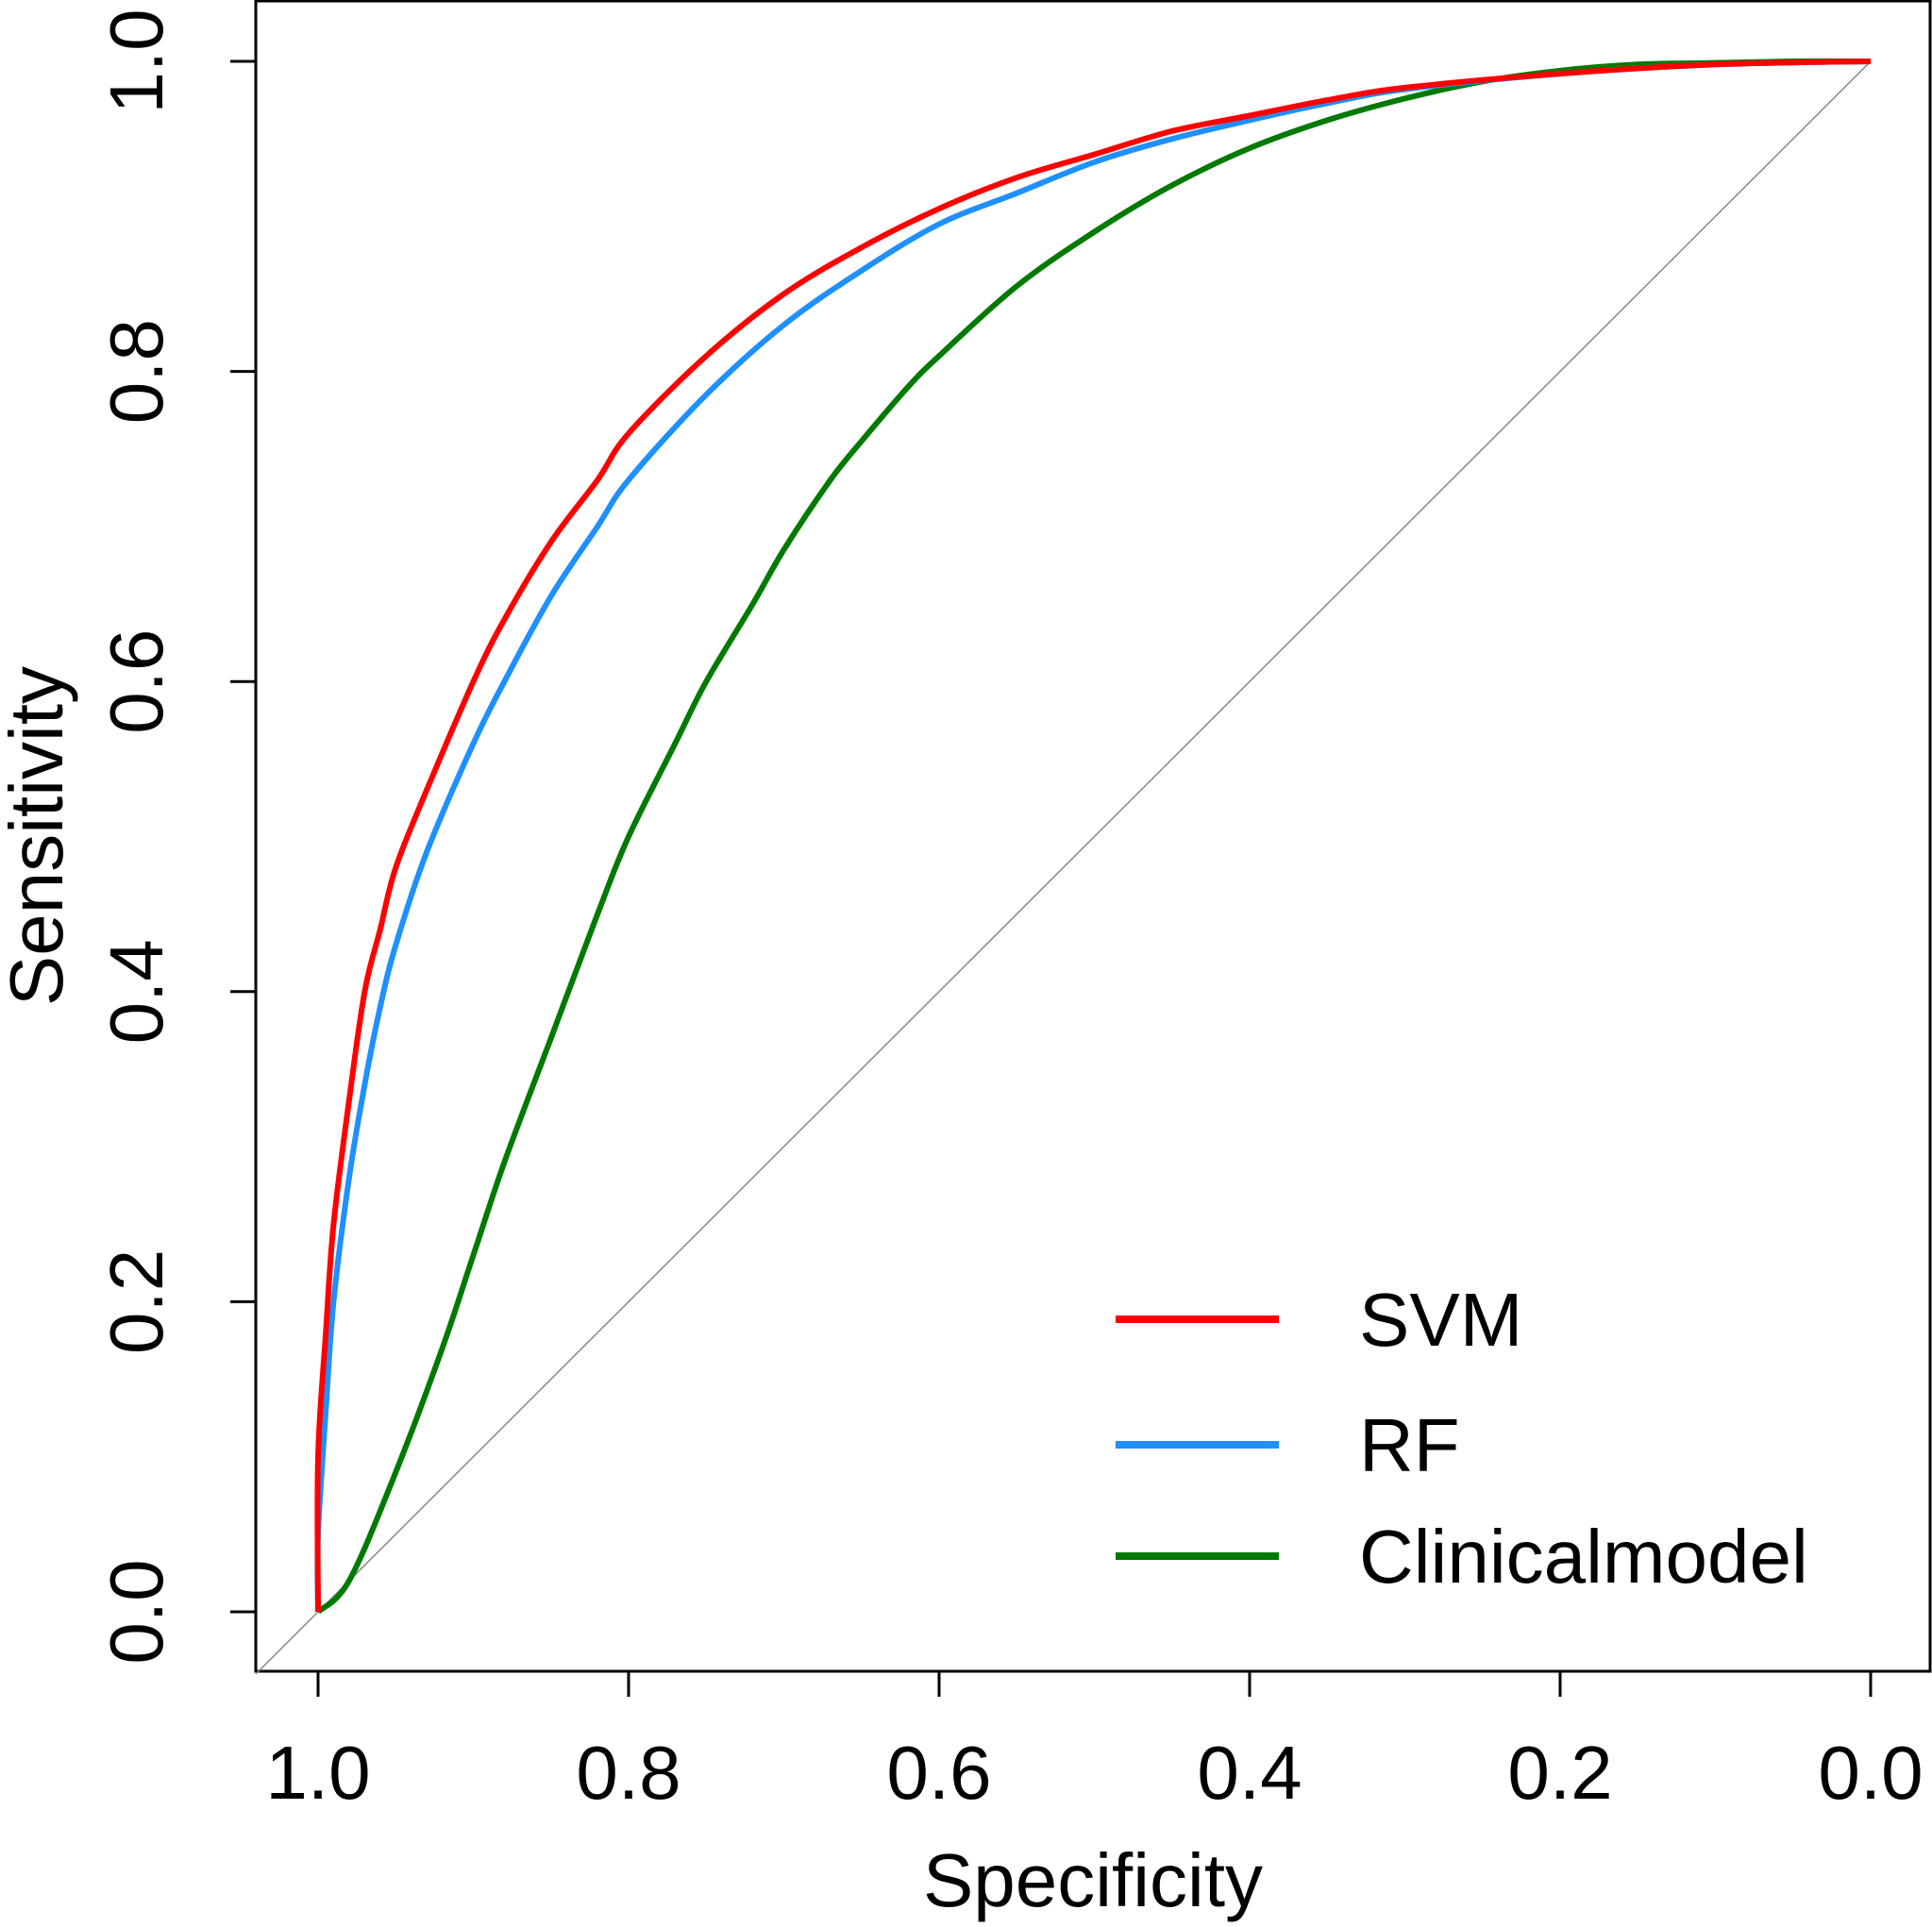 The height and width of the screenshot is (1927, 1932). Describe the element at coordinates (136, 60) in the screenshot. I see `y-tick-label: 1.0` at that location.